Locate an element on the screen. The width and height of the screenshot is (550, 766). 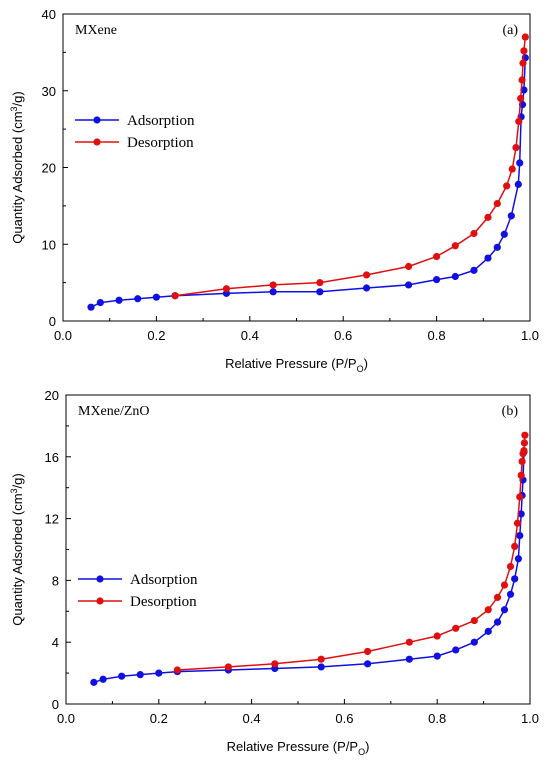
y-tick-label: 4 is located at coordinates (55, 642).